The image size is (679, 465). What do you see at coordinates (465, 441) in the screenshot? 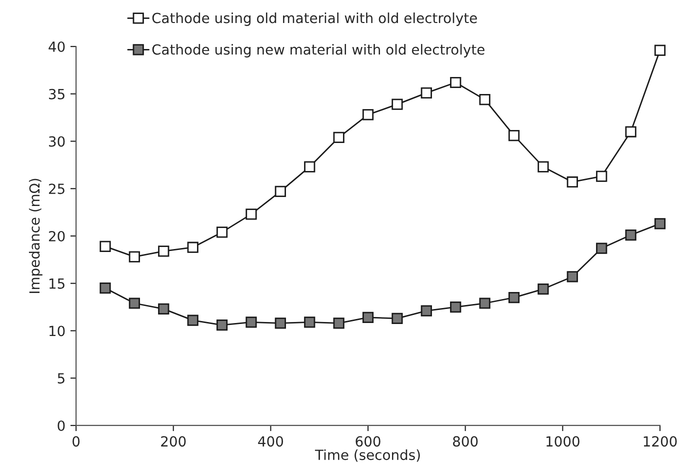
I see `x-tick-label: 800` at bounding box center [465, 441].